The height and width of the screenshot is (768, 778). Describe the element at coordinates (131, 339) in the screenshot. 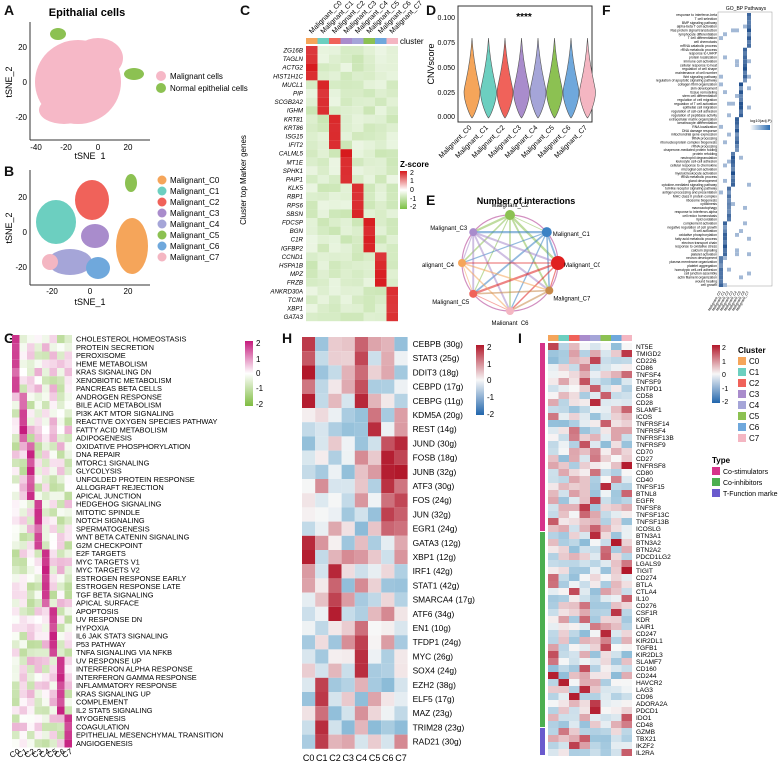

I see `panel-g-pathway-label: CHOLESTEROL HOMEOSTASIS` at that location.